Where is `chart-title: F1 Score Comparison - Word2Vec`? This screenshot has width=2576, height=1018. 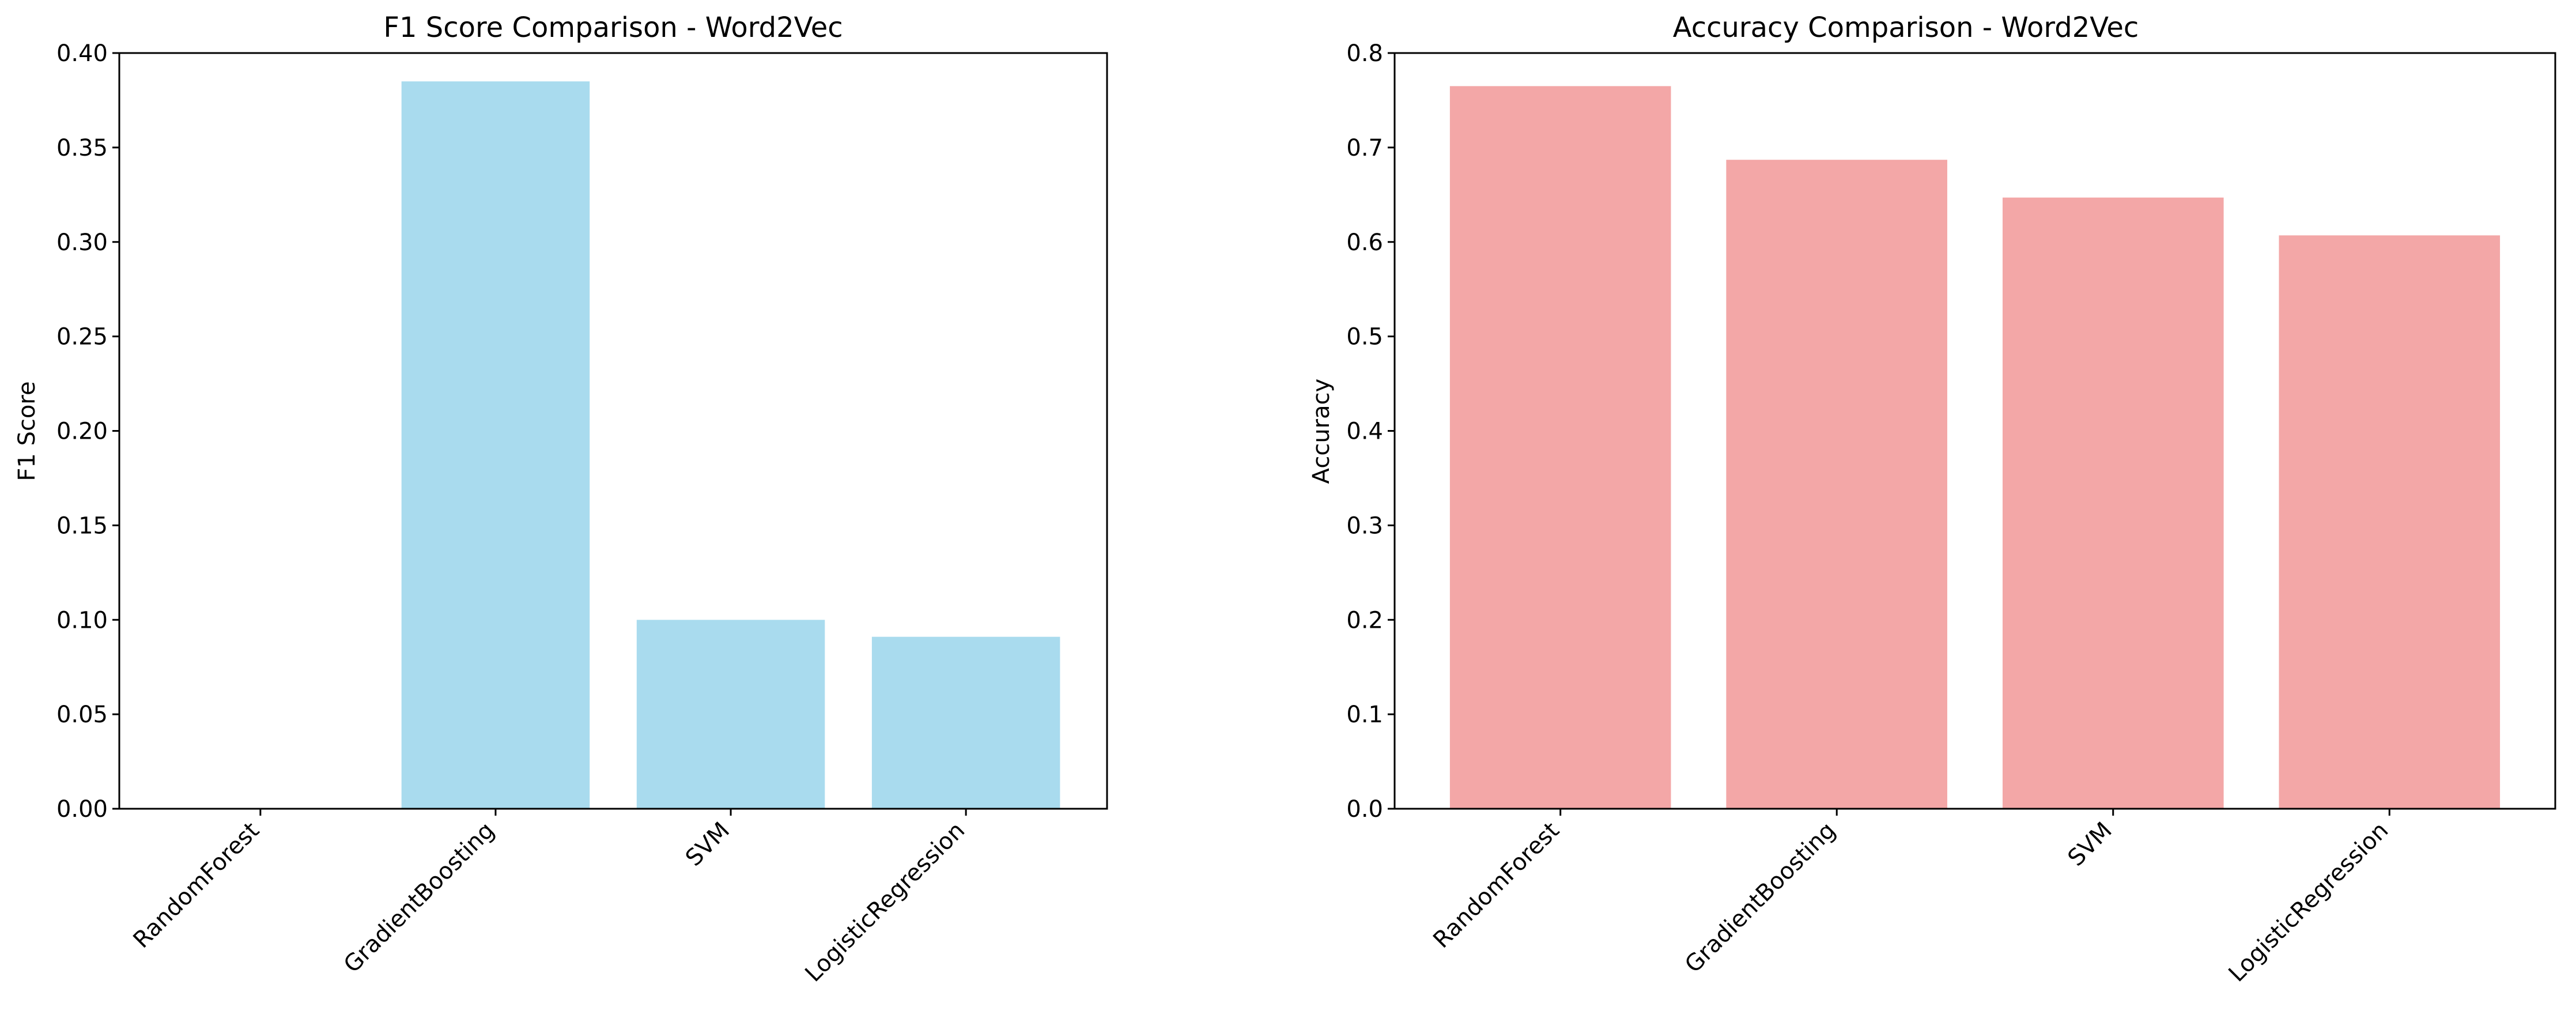 chart-title: F1 Score Comparison - Word2Vec is located at coordinates (613, 28).